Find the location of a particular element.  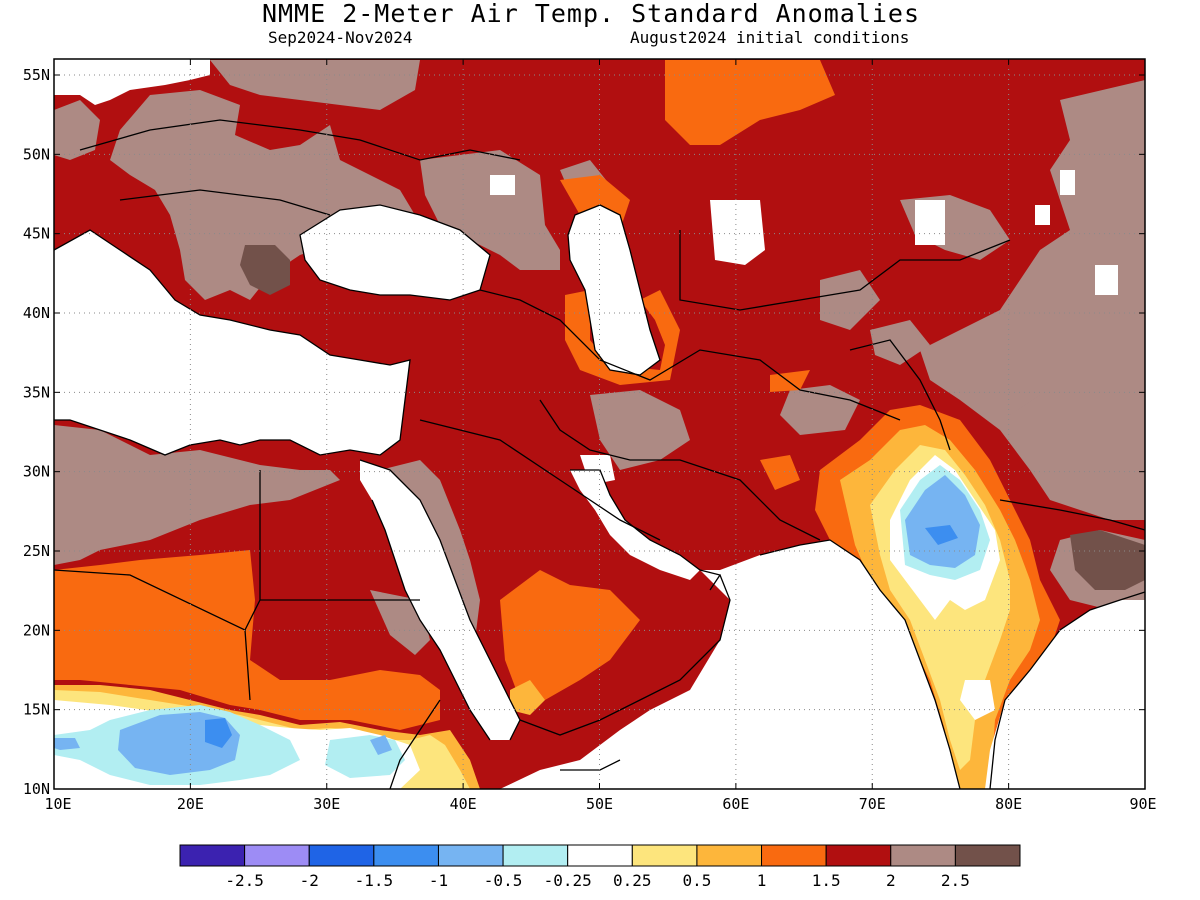

colorbar is located at coordinates (600, 855).